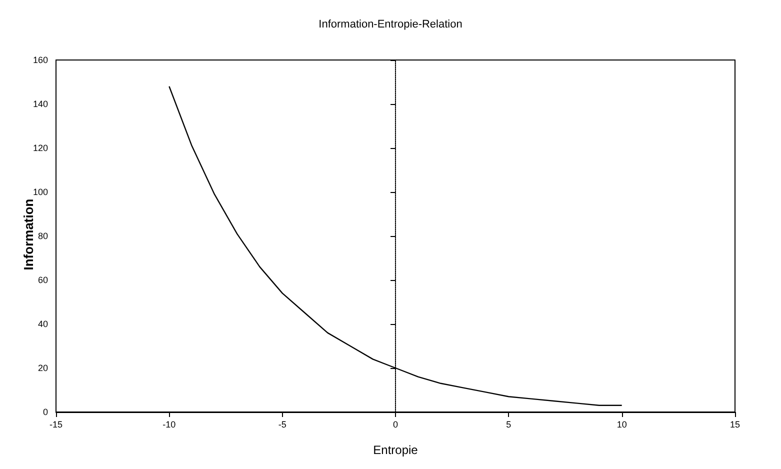 This screenshot has height=469, width=781. I want to click on x-tick-label: -10, so click(169, 425).